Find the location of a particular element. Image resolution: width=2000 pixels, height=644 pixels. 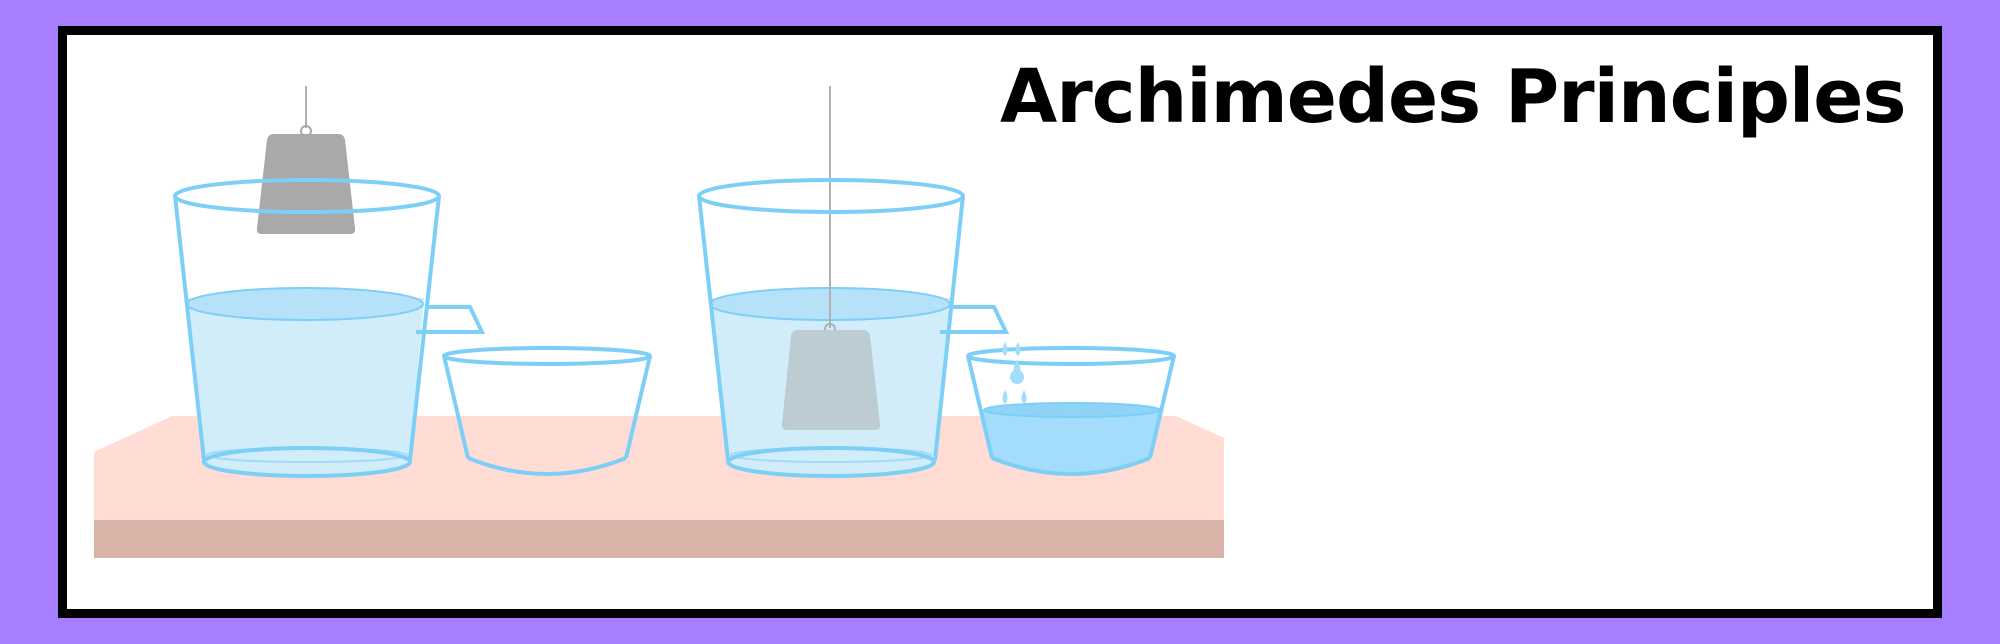

displaced-water-surface is located at coordinates (1072, 410).